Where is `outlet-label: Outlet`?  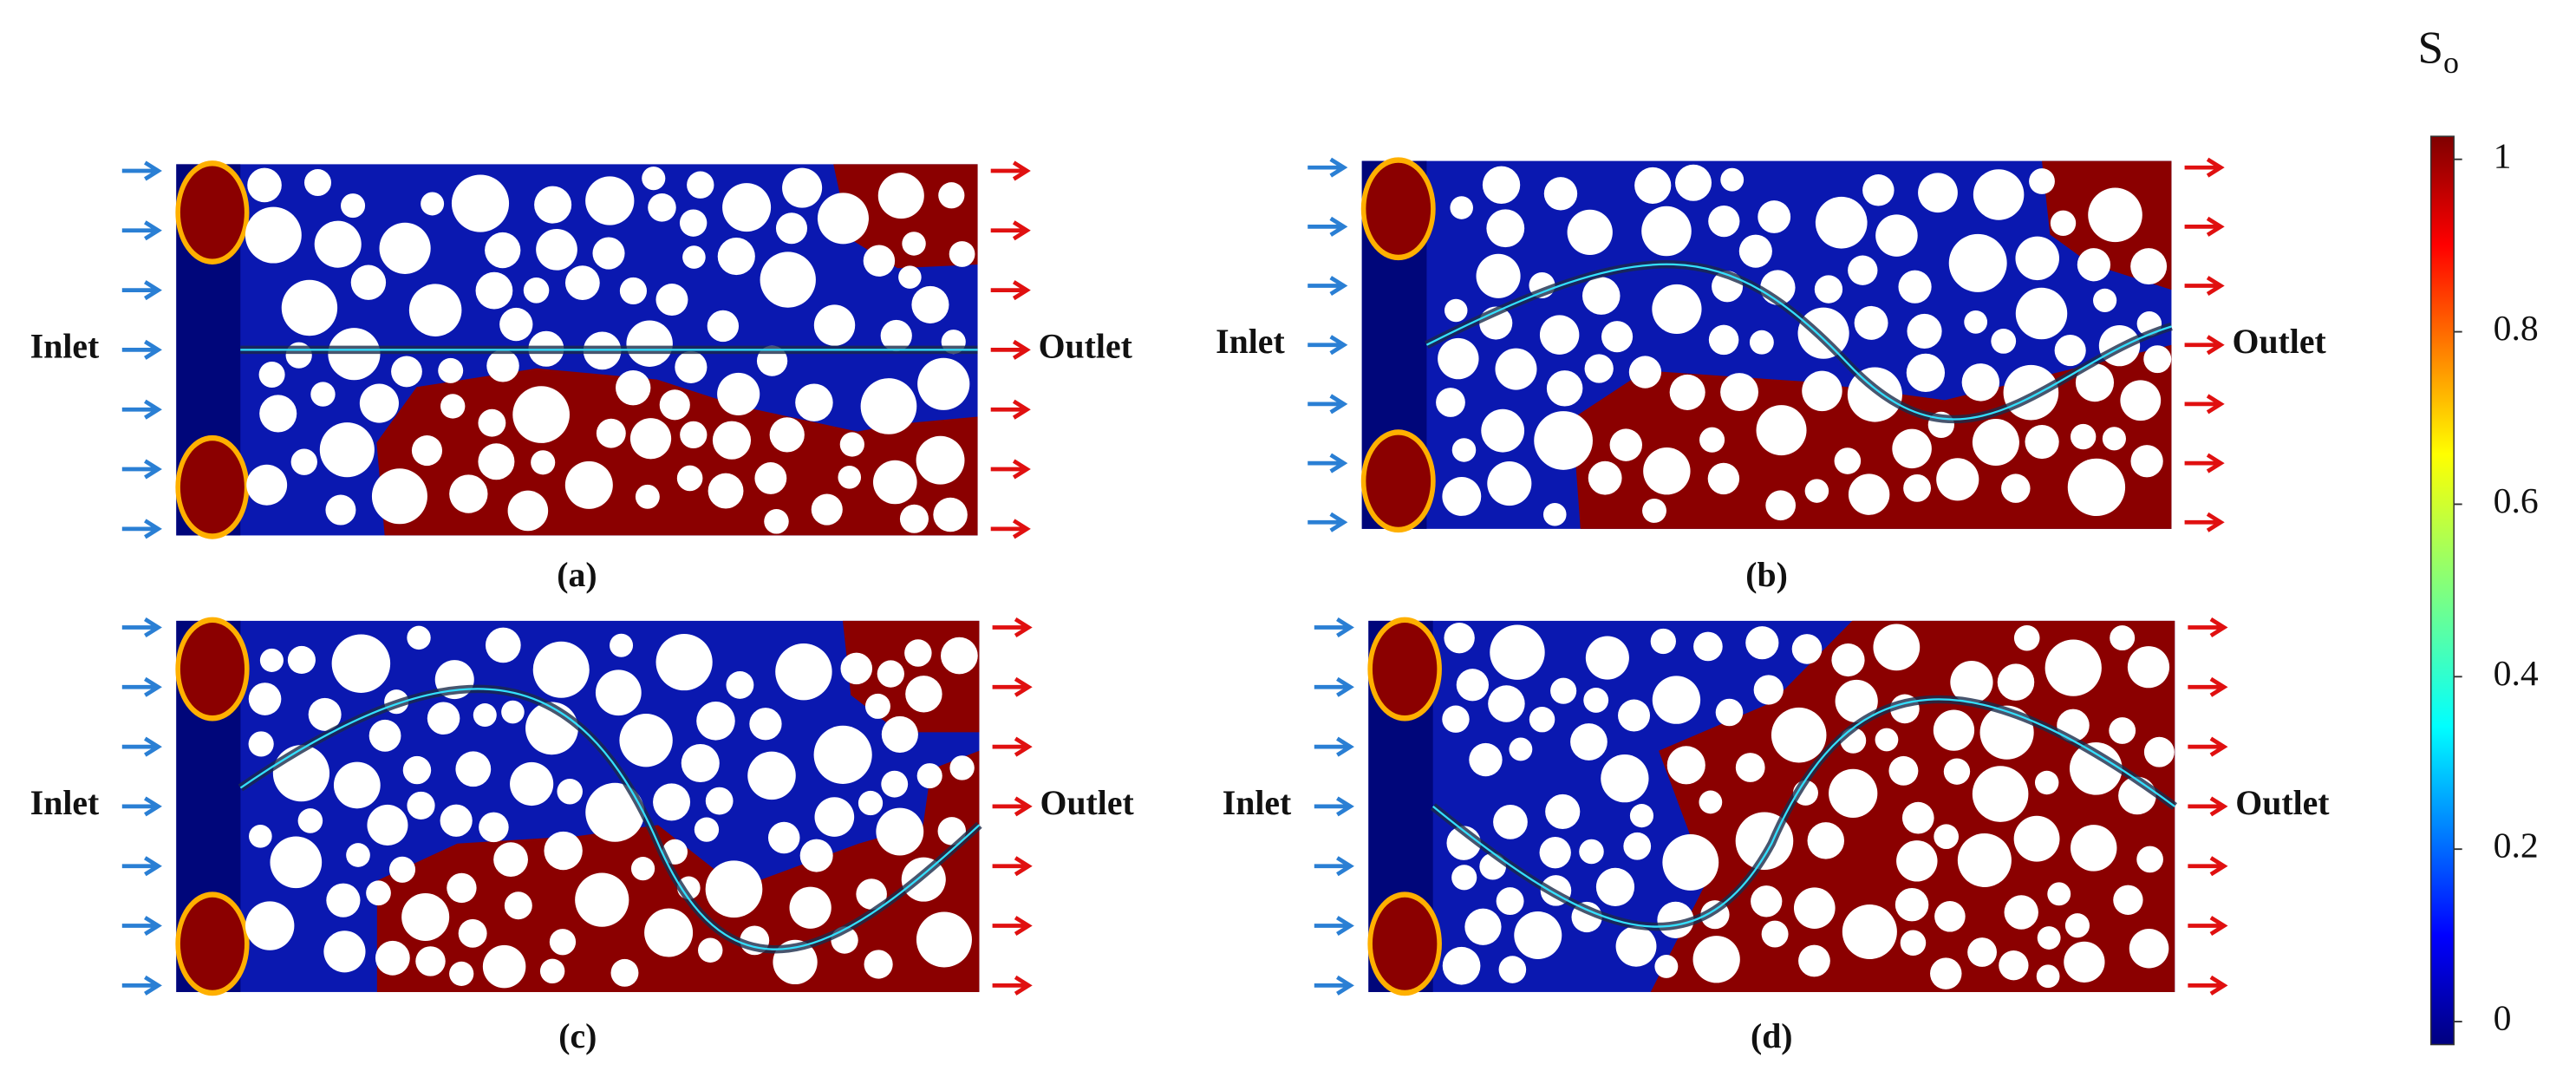
outlet-label: Outlet is located at coordinates (2282, 803).